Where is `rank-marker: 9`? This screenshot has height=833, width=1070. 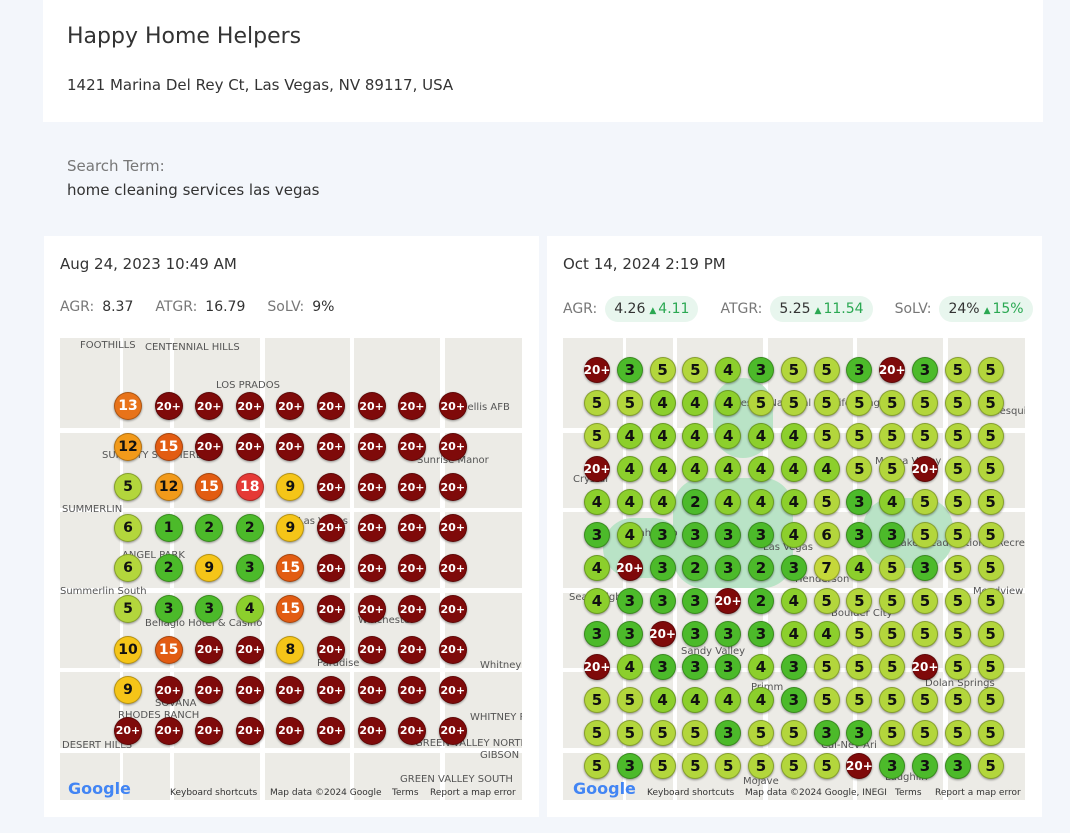 rank-marker: 9 is located at coordinates (128, 690).